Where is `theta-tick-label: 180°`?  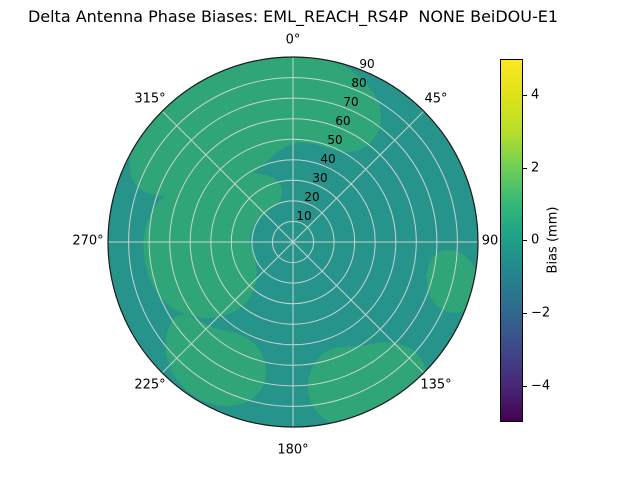
theta-tick-label: 180° is located at coordinates (293, 450).